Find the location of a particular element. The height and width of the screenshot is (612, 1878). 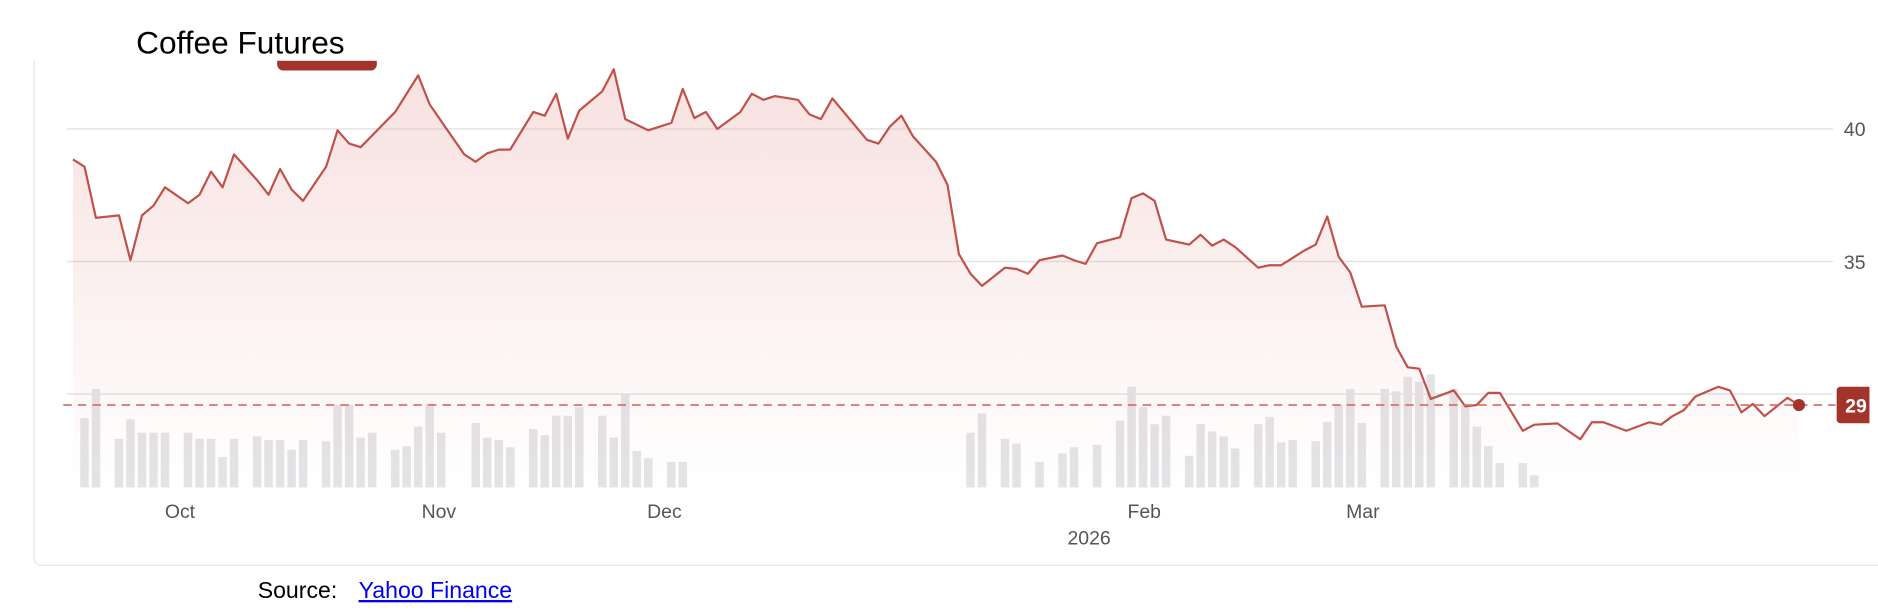

title-bg is located at coordinates (328, 30).